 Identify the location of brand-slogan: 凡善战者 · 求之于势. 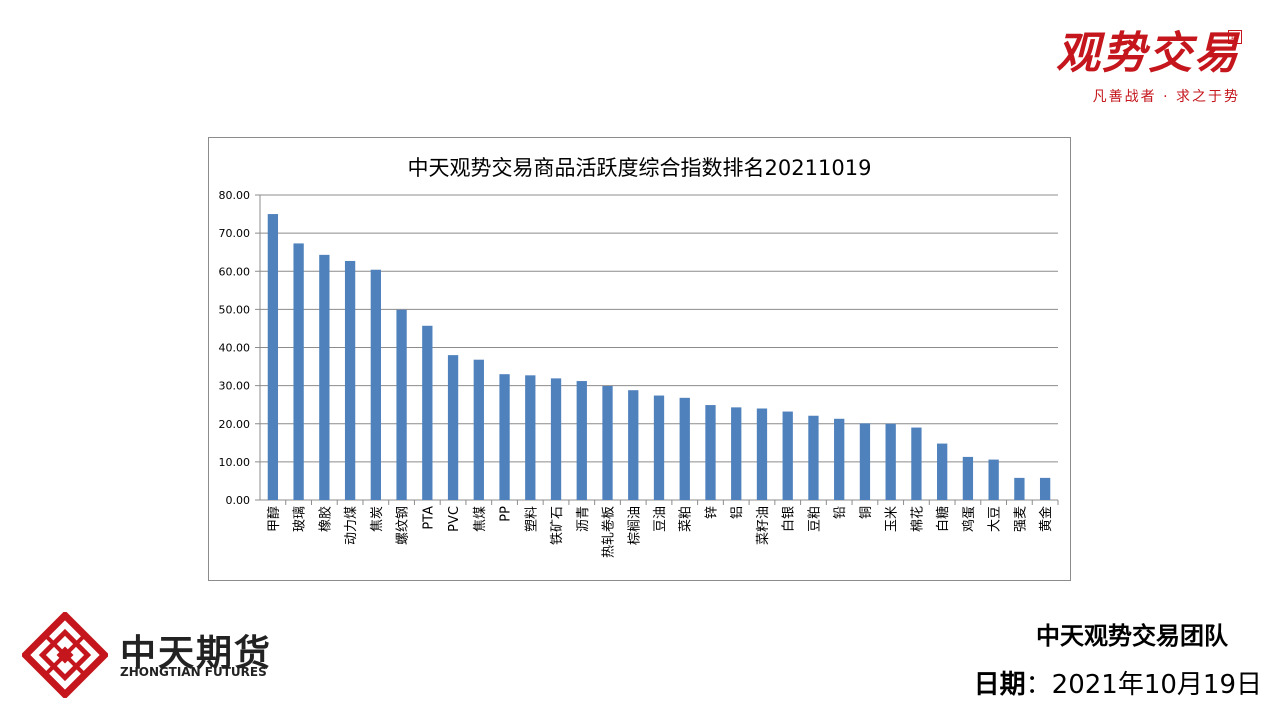
(1166, 97).